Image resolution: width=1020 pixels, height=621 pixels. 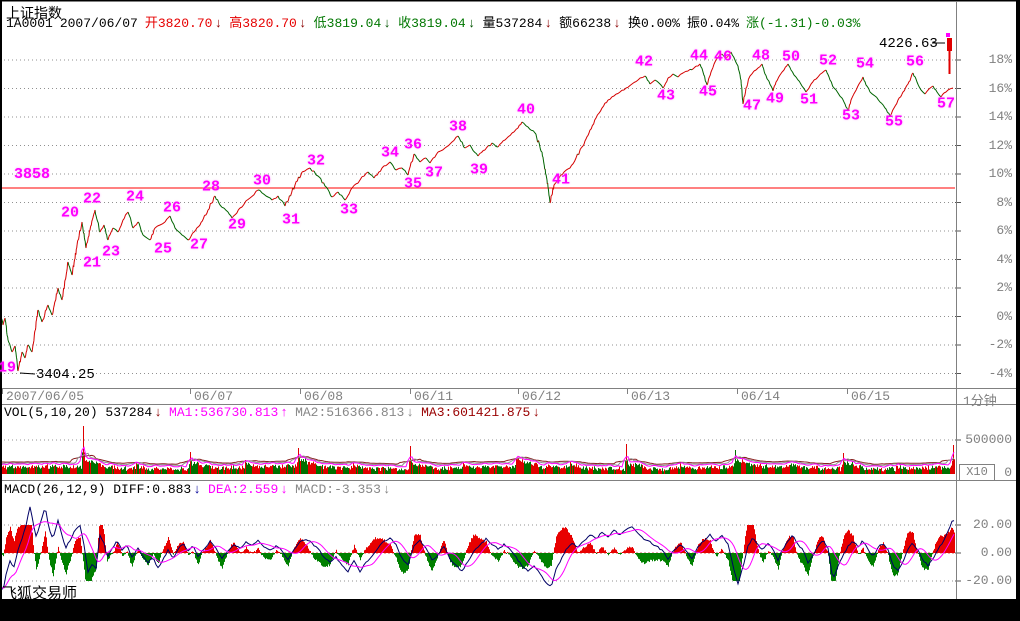 What do you see at coordinates (262, 181) in the screenshot?
I see `wave-count-label: 30` at bounding box center [262, 181].